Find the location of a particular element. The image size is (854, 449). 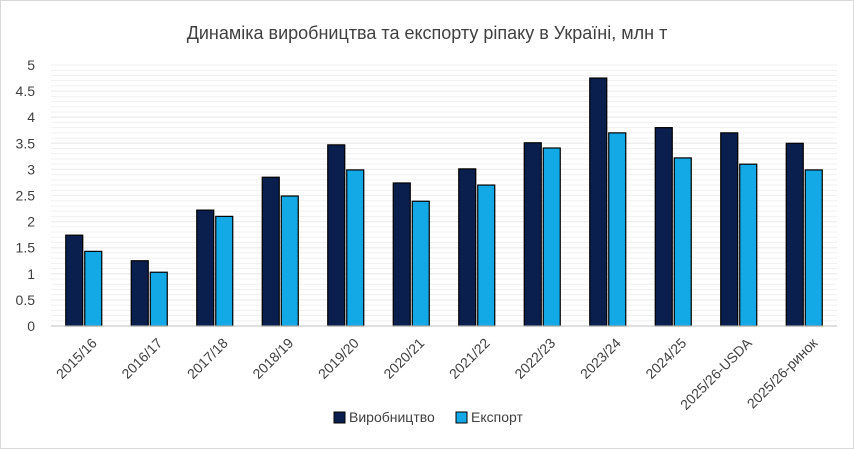

legend-label: Експорт is located at coordinates (497, 417).